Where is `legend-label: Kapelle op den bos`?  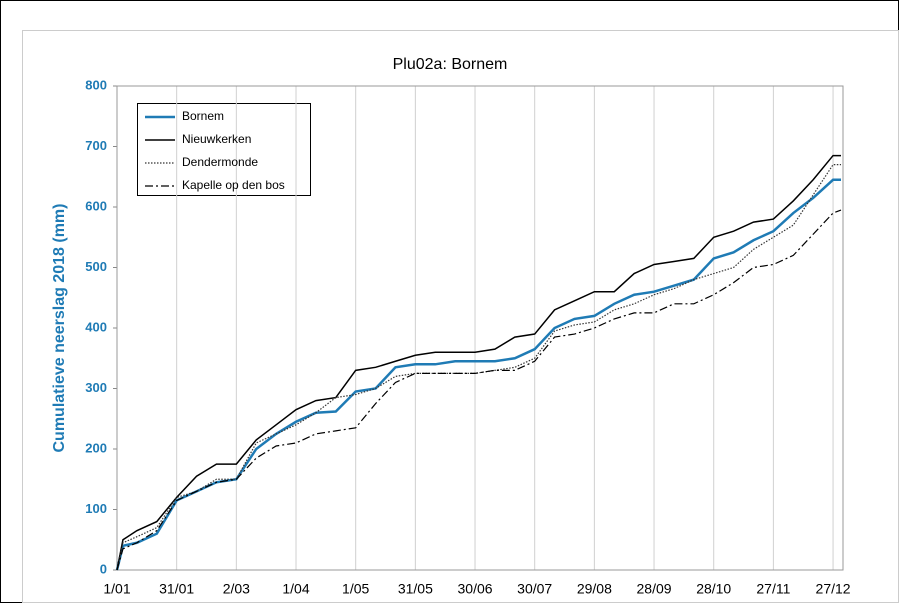
legend-label: Kapelle op den bos is located at coordinates (233, 185).